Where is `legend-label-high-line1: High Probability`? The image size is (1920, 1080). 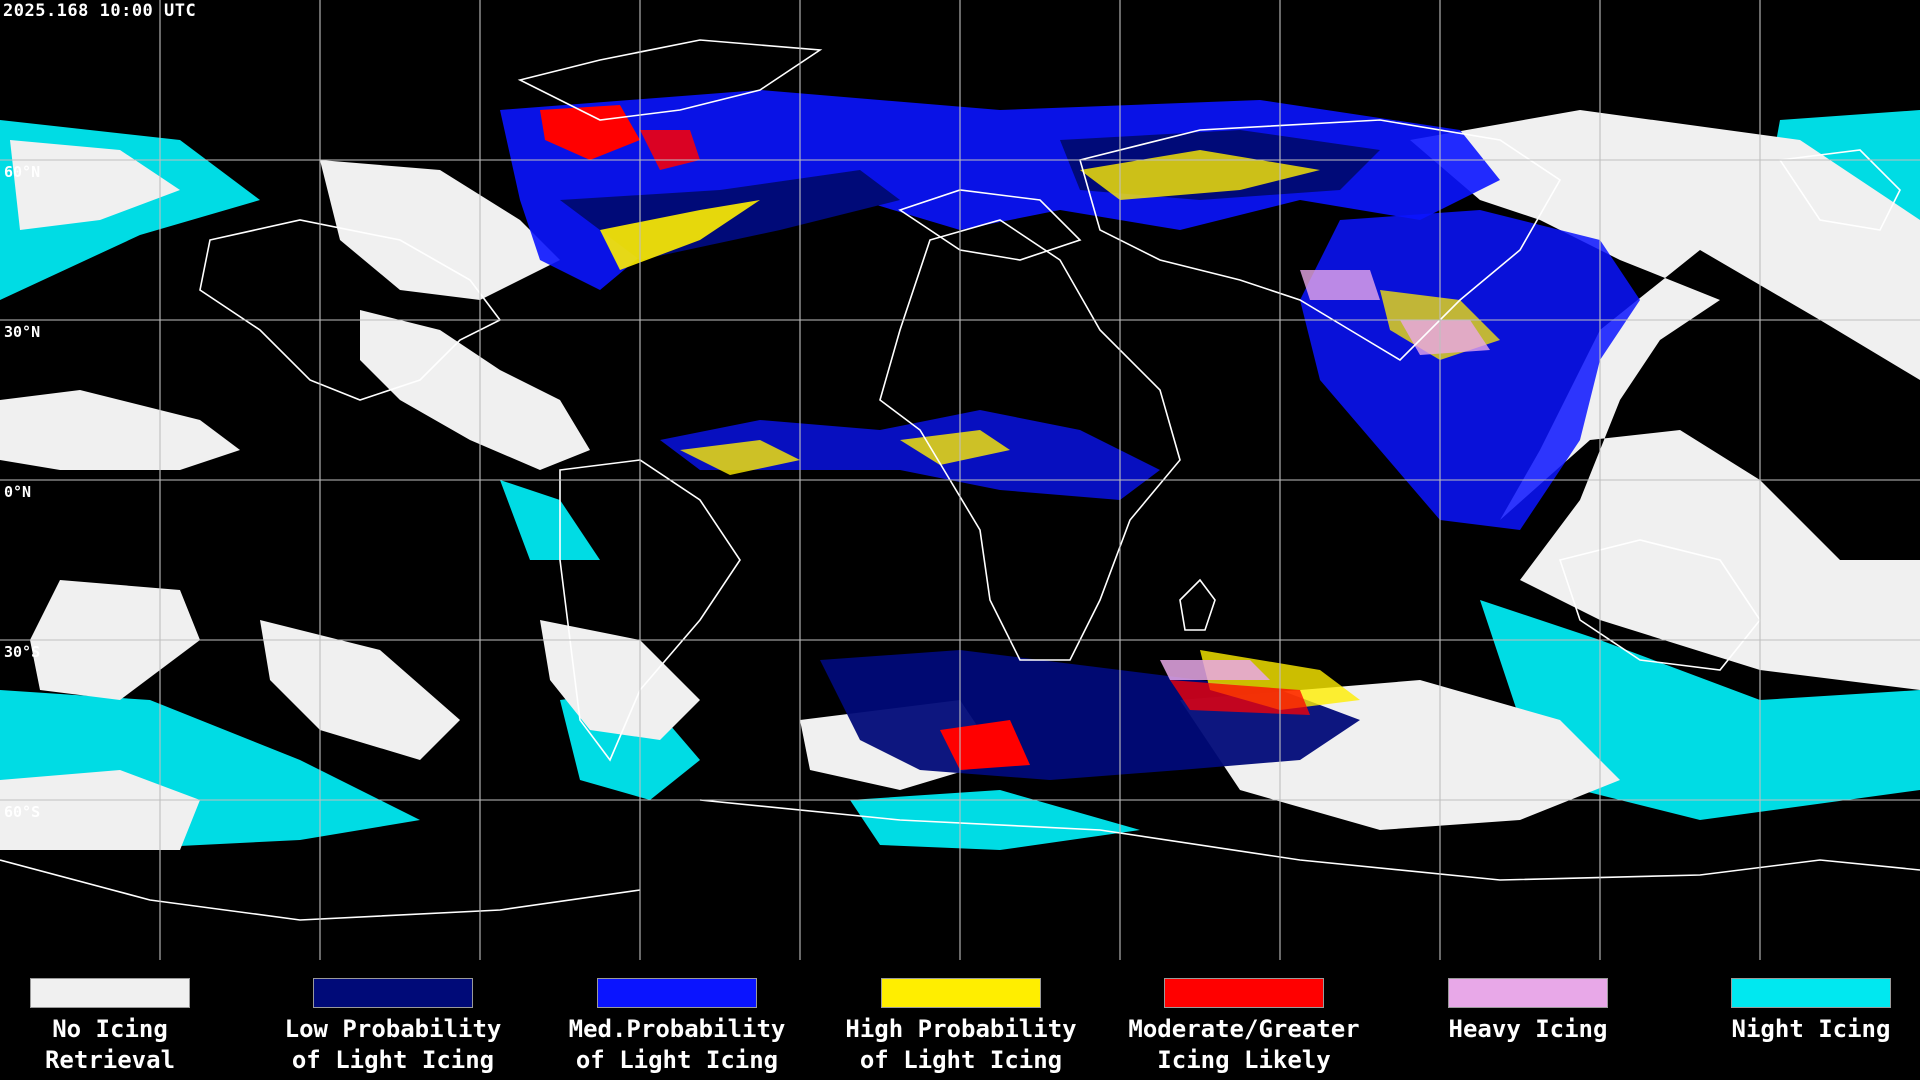
legend-label-high-line1: High Probability is located at coordinates (961, 1029).